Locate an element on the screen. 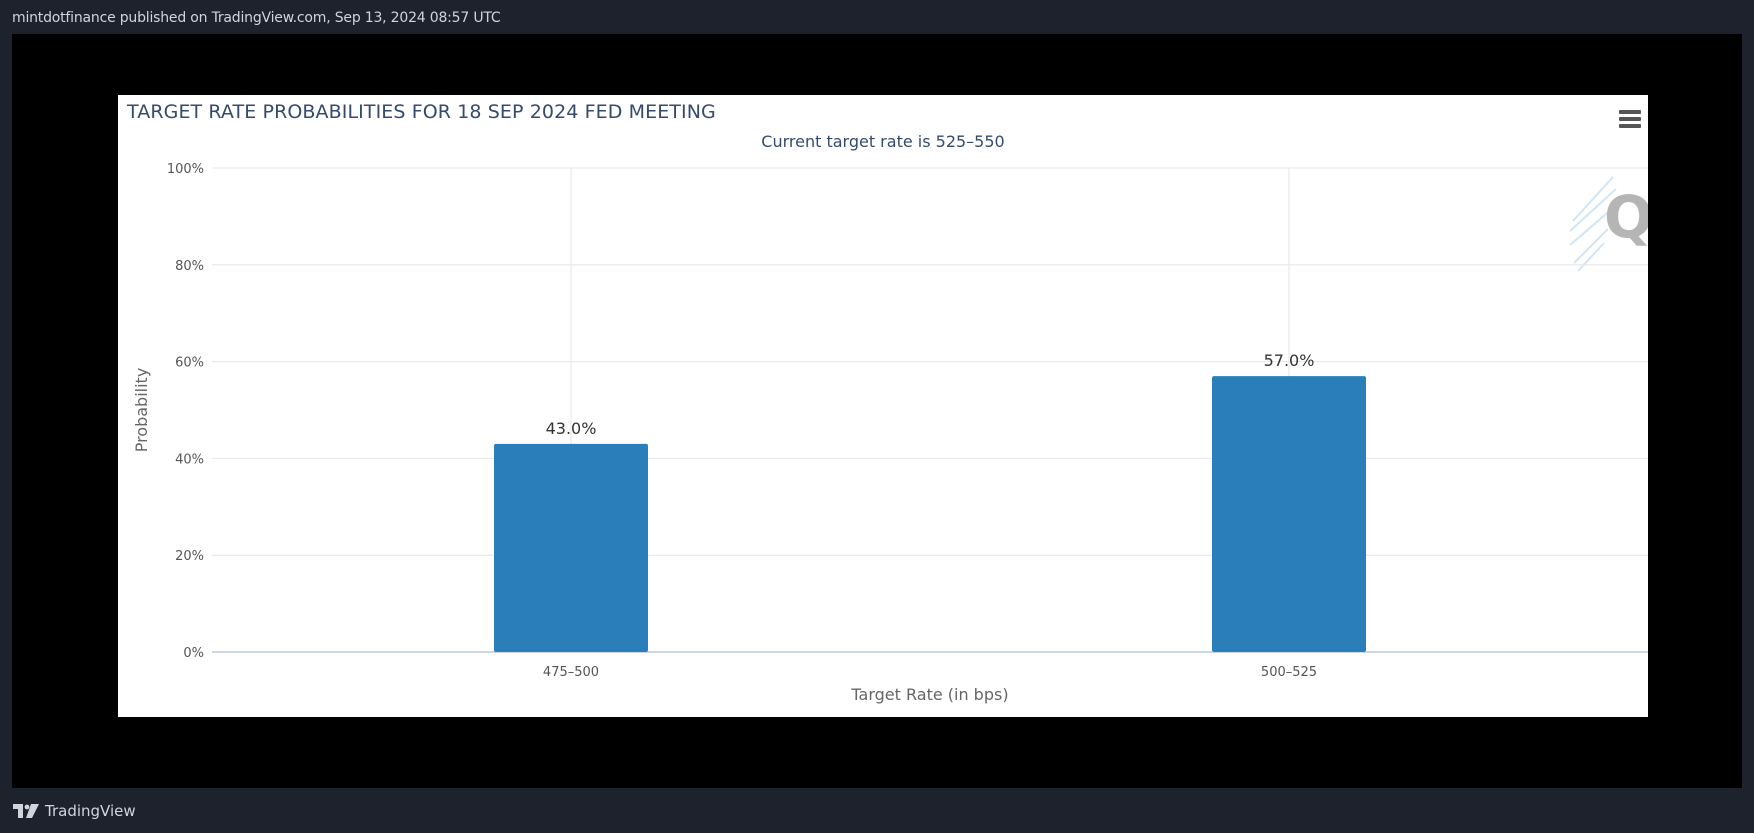 The height and width of the screenshot is (833, 1754). quikstrike-q-icon: Q is located at coordinates (1608, 224).